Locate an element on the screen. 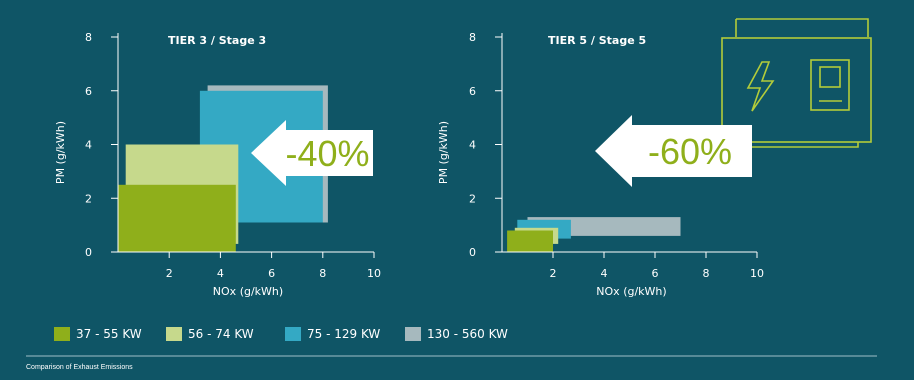 The width and height of the screenshot is (914, 380). legend-item: 75 - 129 KW is located at coordinates (332, 334).